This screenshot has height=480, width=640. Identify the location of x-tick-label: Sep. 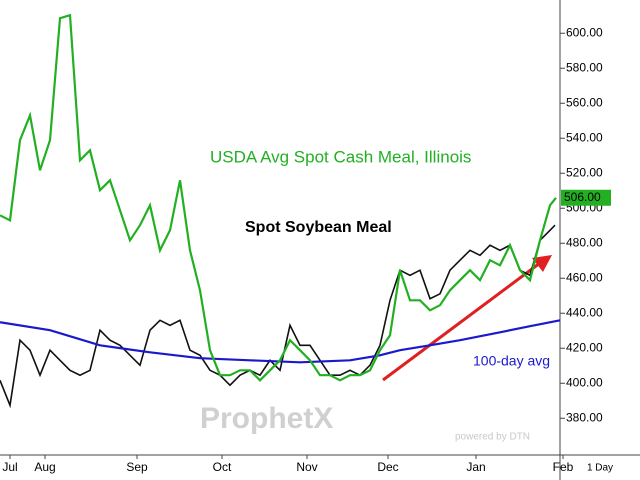
(137, 467).